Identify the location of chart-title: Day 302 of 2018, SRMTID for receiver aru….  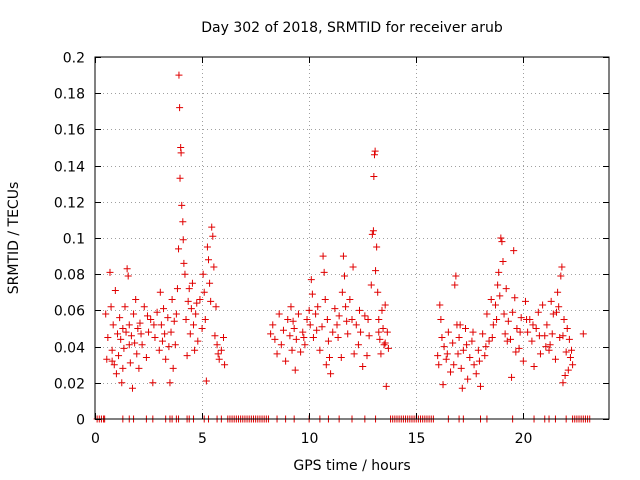
(352, 28).